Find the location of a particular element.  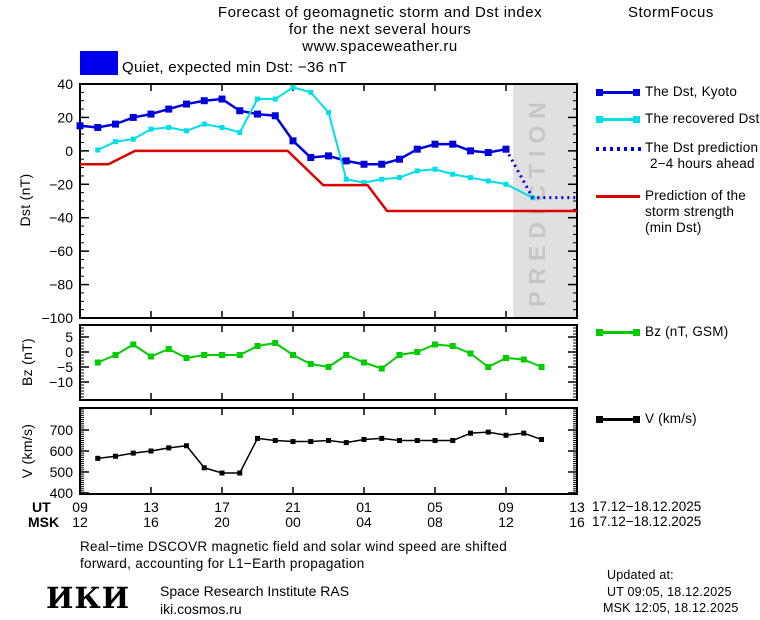

series-the-dst-prediction-2-4-hours-ahead is located at coordinates (540, 174).